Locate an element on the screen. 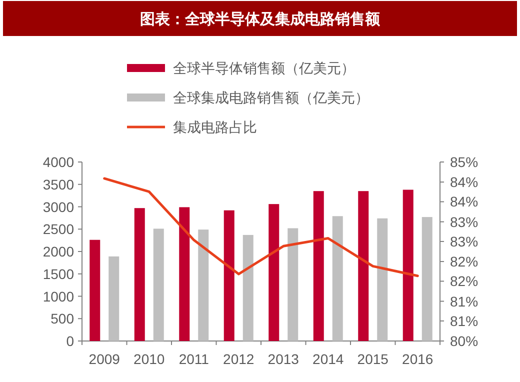 The width and height of the screenshot is (520, 382). y-tick-label: 3500 is located at coordinates (58, 184).